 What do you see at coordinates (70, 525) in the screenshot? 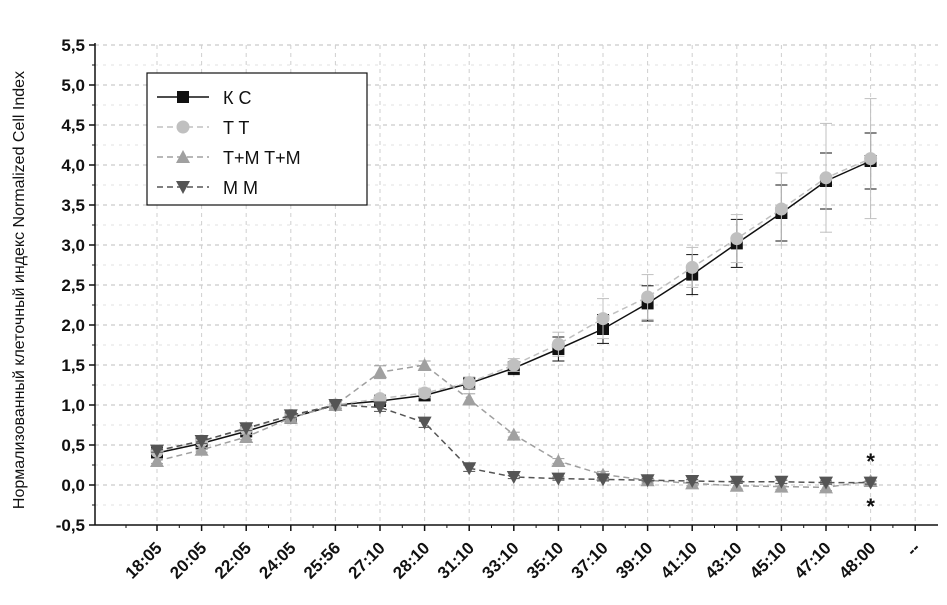
I see `y-tick-label: -0,5` at bounding box center [70, 525].